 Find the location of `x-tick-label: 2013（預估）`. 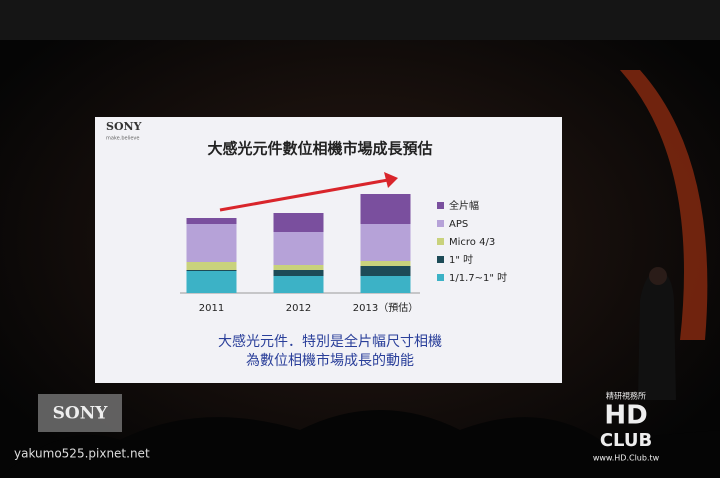

x-tick-label: 2013（預估） is located at coordinates (385, 307).